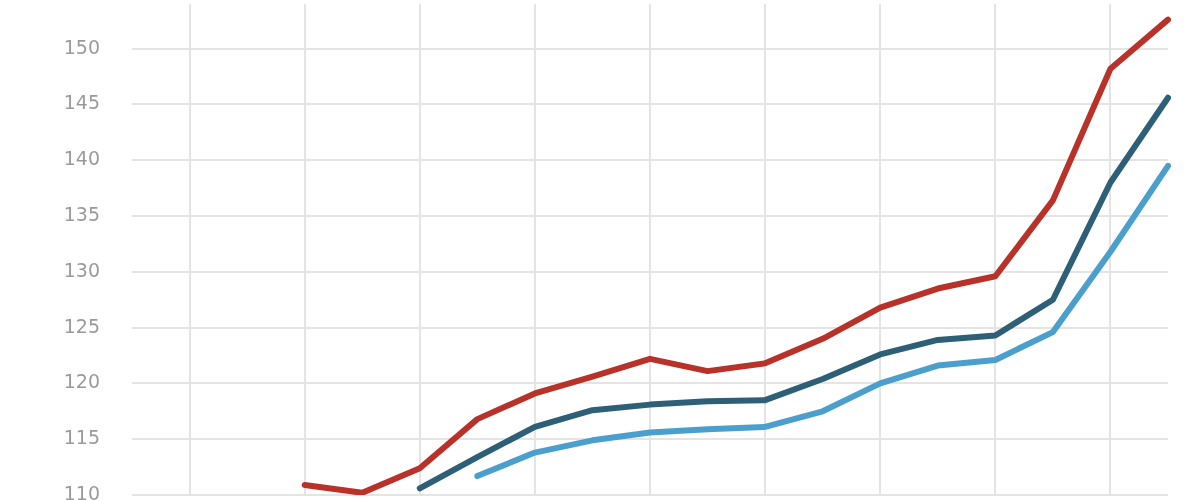 Image resolution: width=1190 pixels, height=500 pixels. What do you see at coordinates (81, 490) in the screenshot?
I see `y-tick-label: 110` at bounding box center [81, 490].